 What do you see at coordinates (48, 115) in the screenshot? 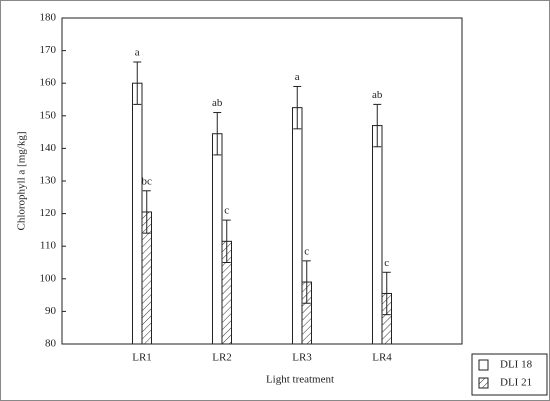
I see `y-tick-label: 150` at bounding box center [48, 115].